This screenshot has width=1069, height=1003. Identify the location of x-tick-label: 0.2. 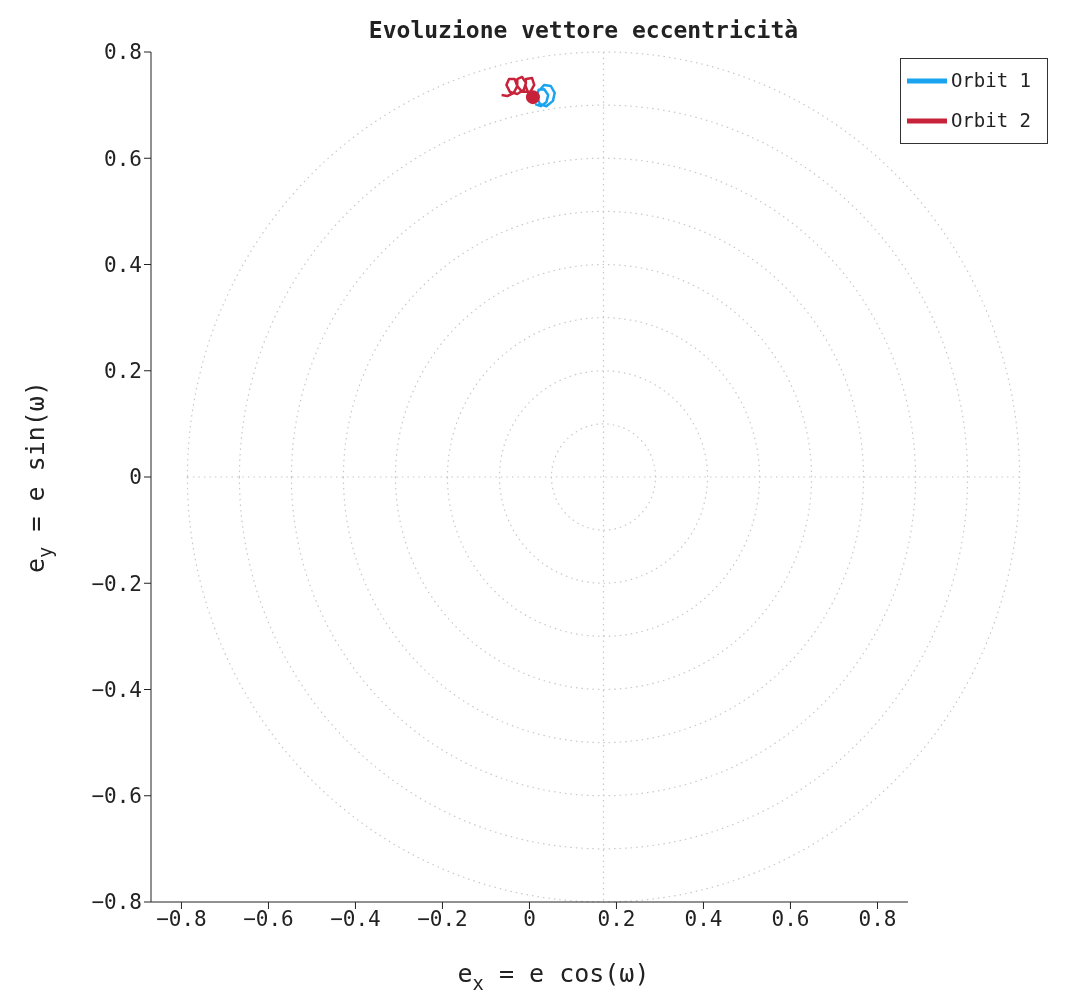
(616, 918).